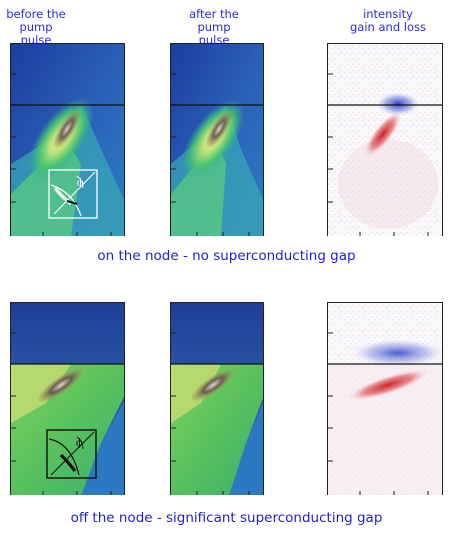 The height and width of the screenshot is (535, 453). What do you see at coordinates (80, 183) in the screenshot?
I see `phi-symbol-top: ϕ` at bounding box center [80, 183].